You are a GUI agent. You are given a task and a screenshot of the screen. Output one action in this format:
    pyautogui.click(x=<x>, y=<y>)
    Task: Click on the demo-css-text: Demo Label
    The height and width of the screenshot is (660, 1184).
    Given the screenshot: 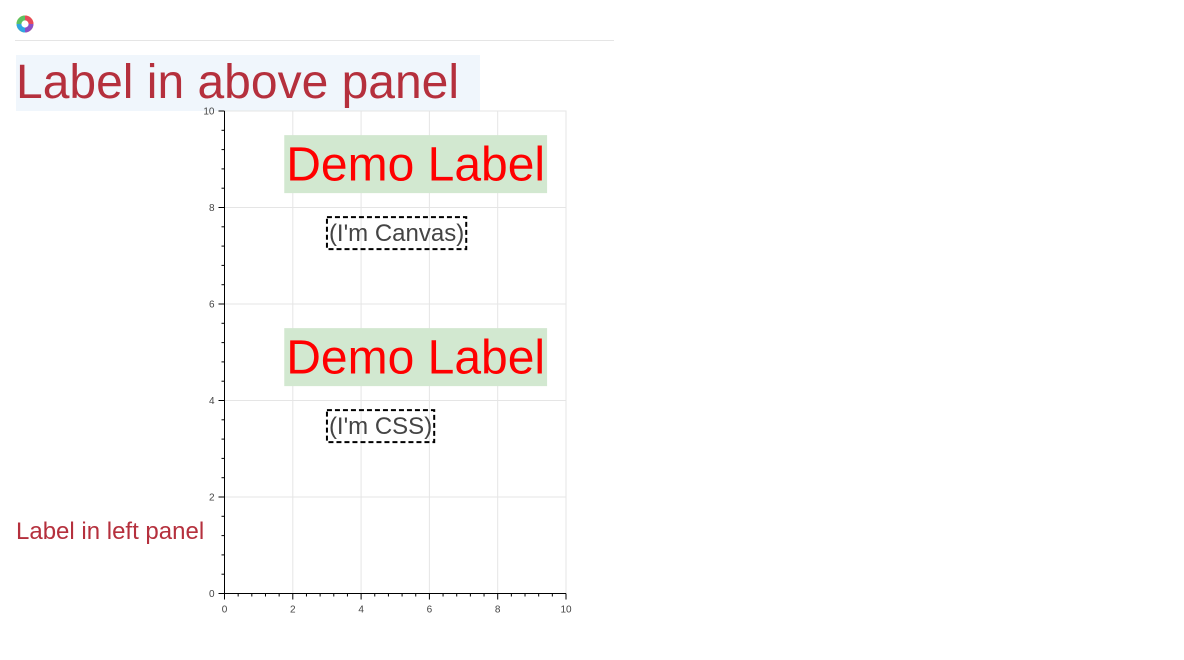 What is the action you would take?
    pyautogui.click(x=415, y=357)
    